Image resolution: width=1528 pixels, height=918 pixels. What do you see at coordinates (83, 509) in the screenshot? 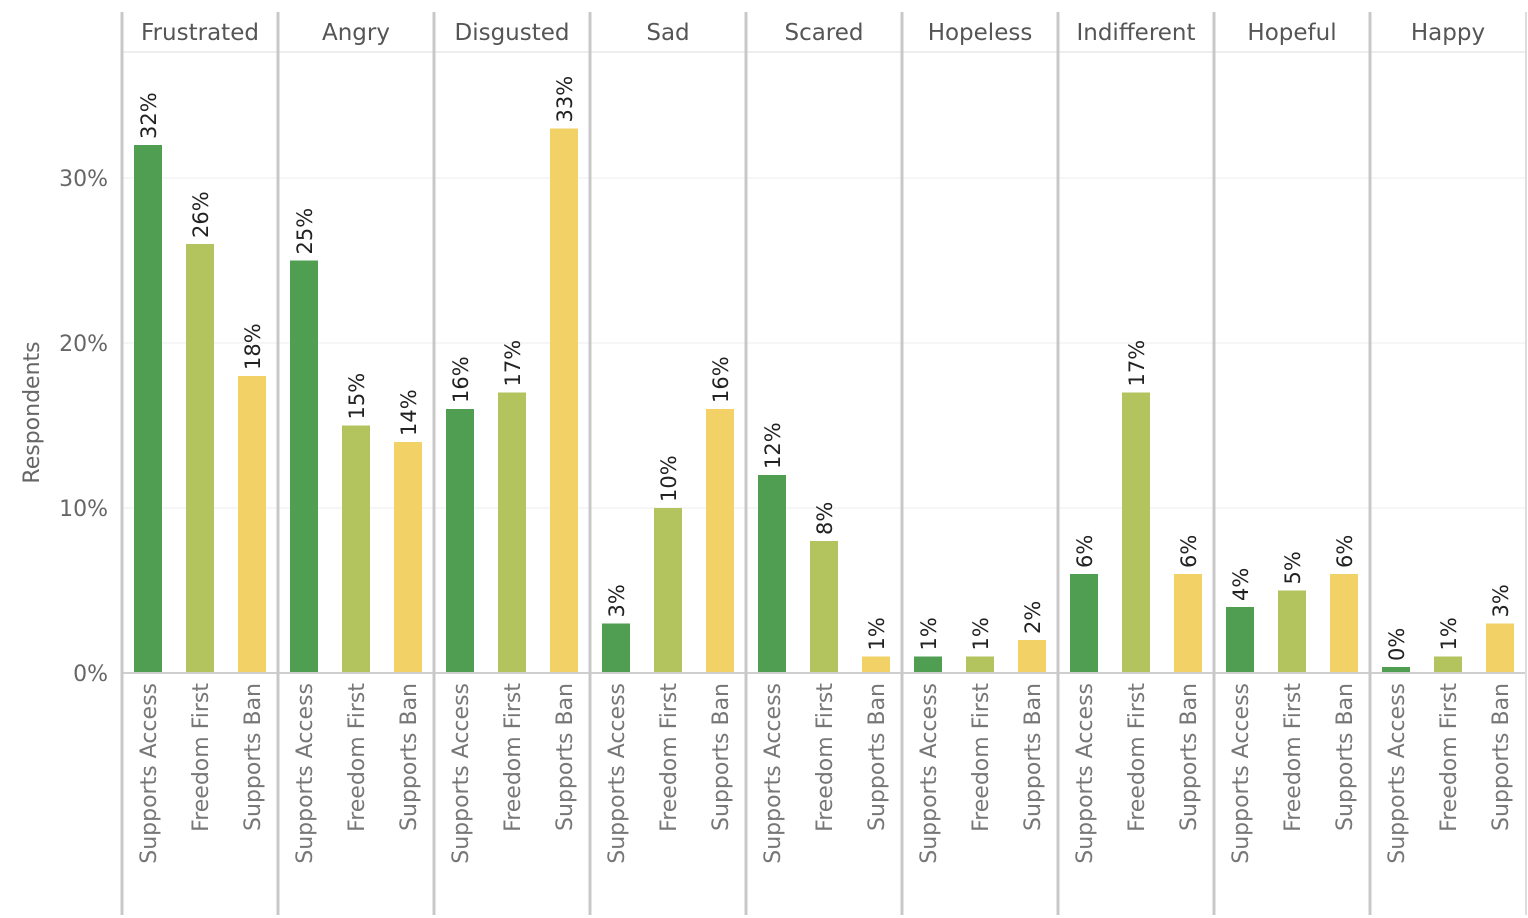
I see `y-tick-label: 10%` at bounding box center [83, 509].